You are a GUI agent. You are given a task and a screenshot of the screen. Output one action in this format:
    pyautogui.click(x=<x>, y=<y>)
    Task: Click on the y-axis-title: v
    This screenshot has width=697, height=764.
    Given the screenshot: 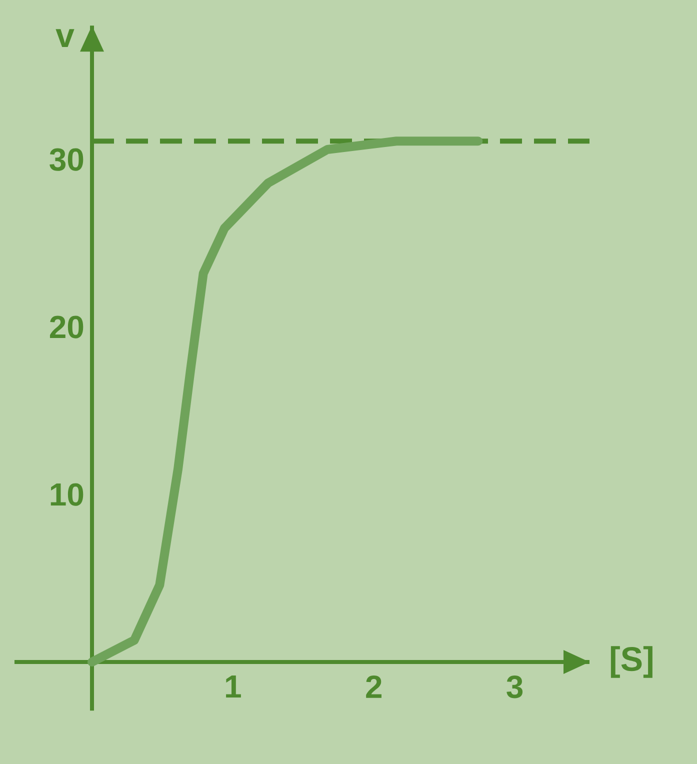 What is the action you would take?
    pyautogui.click(x=65, y=38)
    